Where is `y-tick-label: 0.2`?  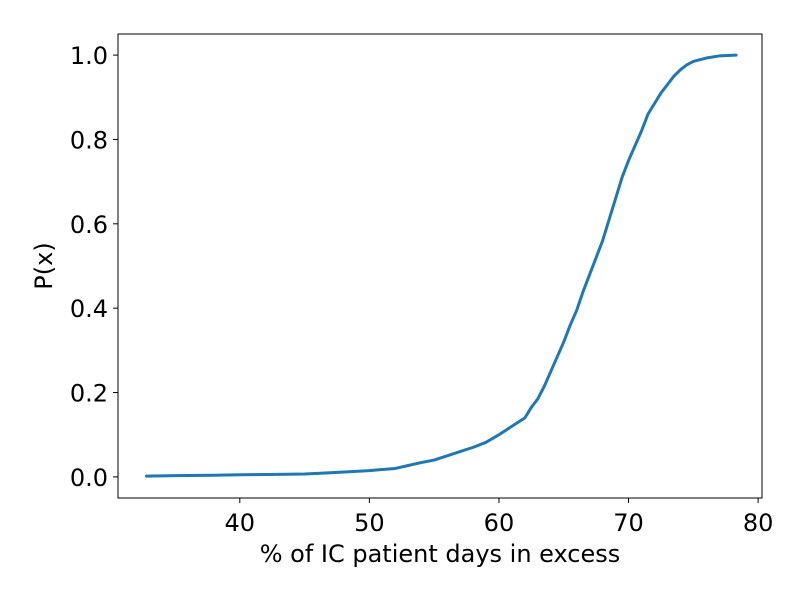 y-tick-label: 0.2 is located at coordinates (89, 394).